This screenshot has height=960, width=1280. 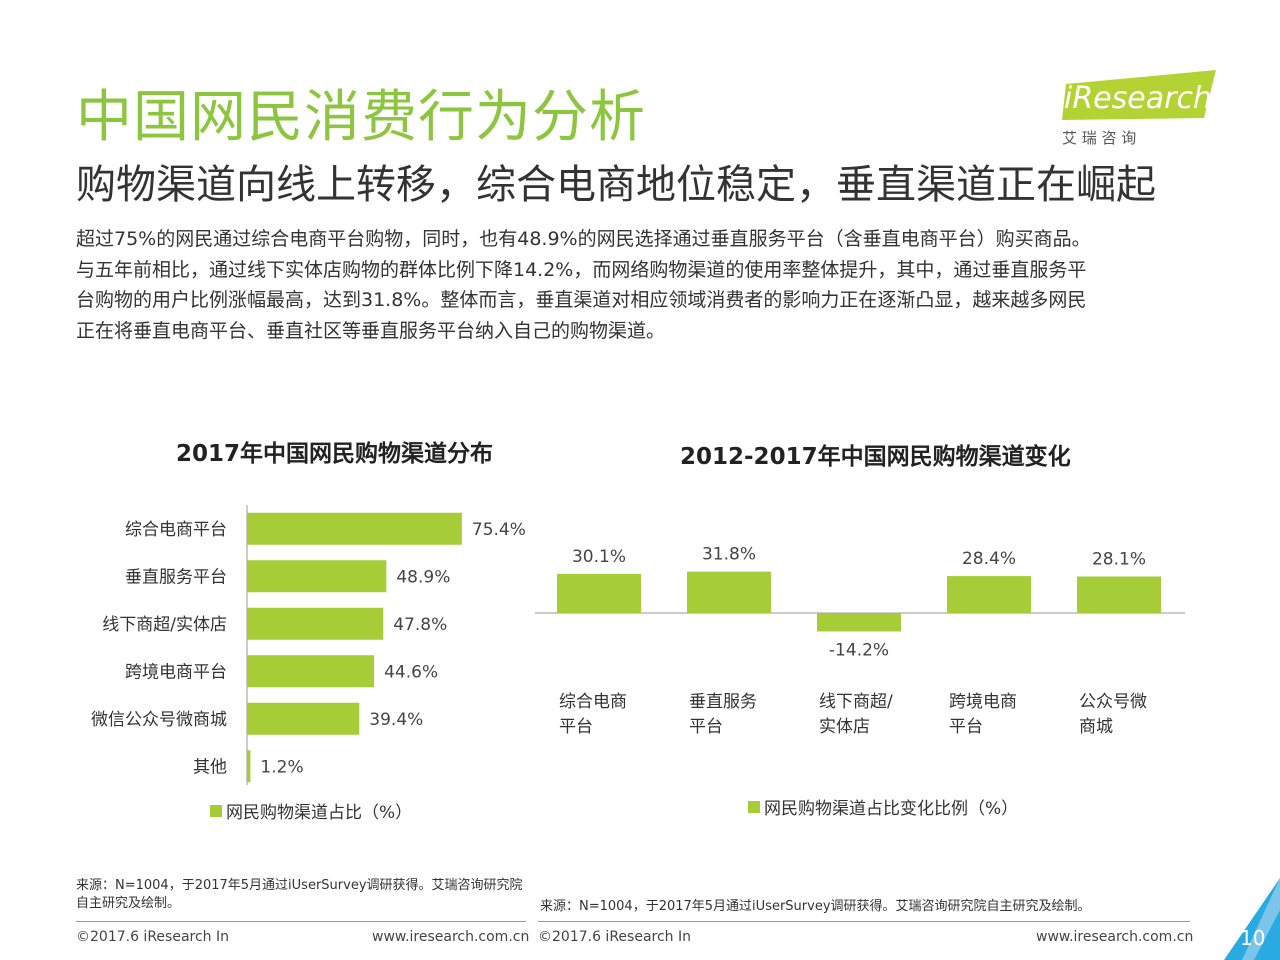 What do you see at coordinates (856, 702) in the screenshot?
I see `category-label: 线下商超/` at bounding box center [856, 702].